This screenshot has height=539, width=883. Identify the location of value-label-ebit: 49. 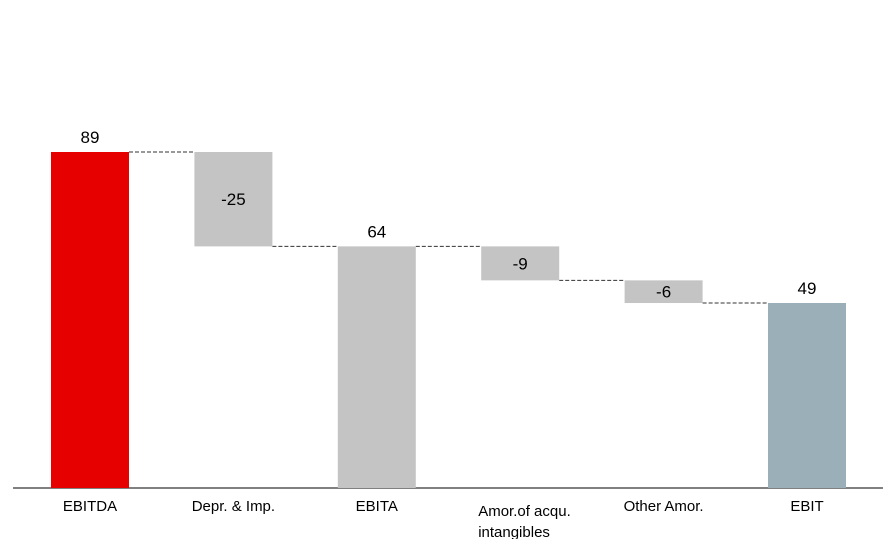
(807, 288).